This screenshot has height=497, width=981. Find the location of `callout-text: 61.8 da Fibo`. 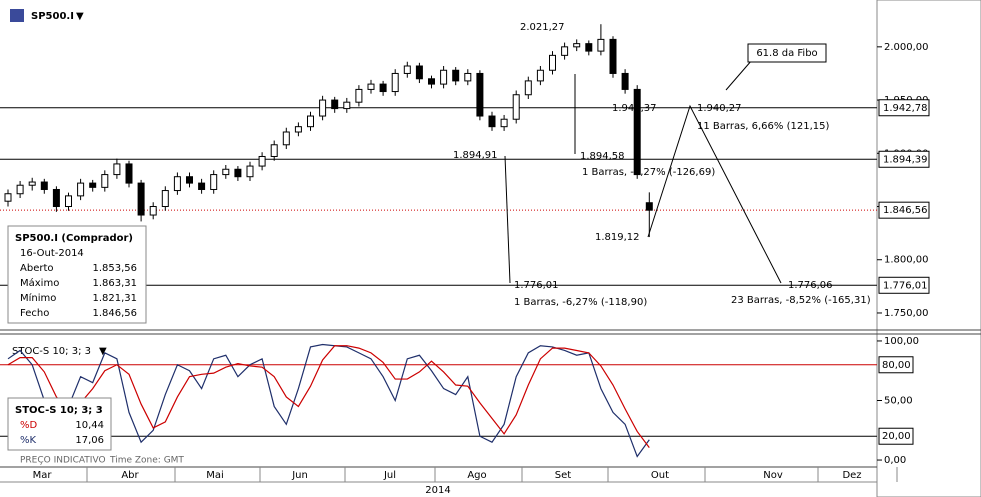

callout-text: 61.8 da Fibo is located at coordinates (786, 53).